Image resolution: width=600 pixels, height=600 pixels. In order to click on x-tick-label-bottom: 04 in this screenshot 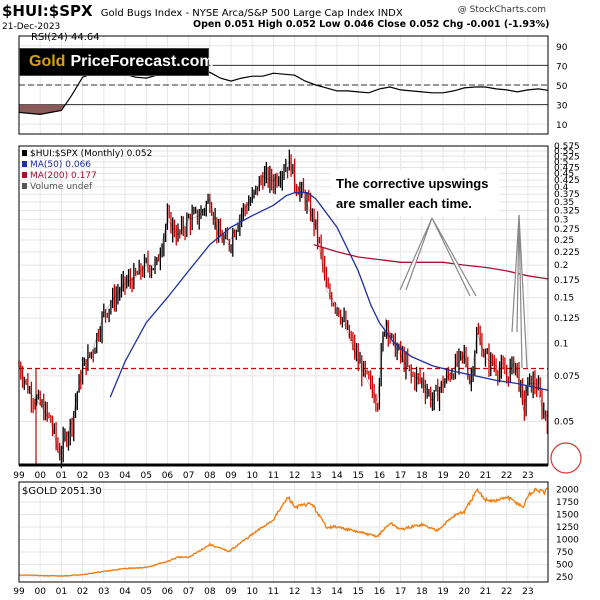, I will do `click(125, 592)`.